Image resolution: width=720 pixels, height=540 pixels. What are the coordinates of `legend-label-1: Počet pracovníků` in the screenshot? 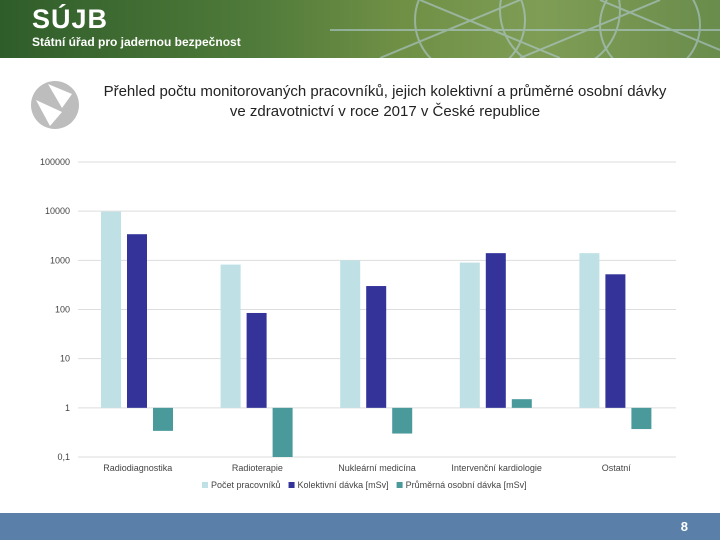 It's located at (246, 485).